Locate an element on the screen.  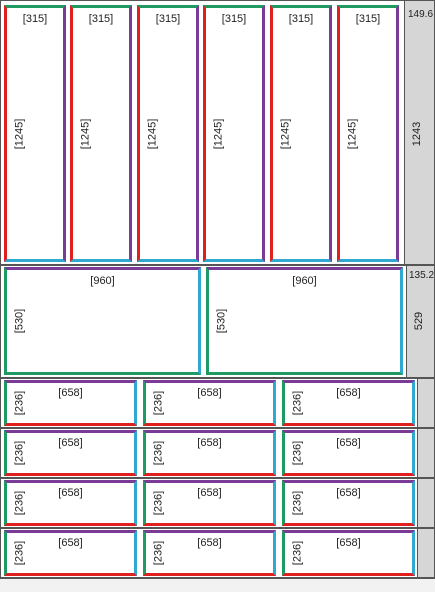
section-2-offcut-strip: 135.2 529 is located at coordinates (420, 321).